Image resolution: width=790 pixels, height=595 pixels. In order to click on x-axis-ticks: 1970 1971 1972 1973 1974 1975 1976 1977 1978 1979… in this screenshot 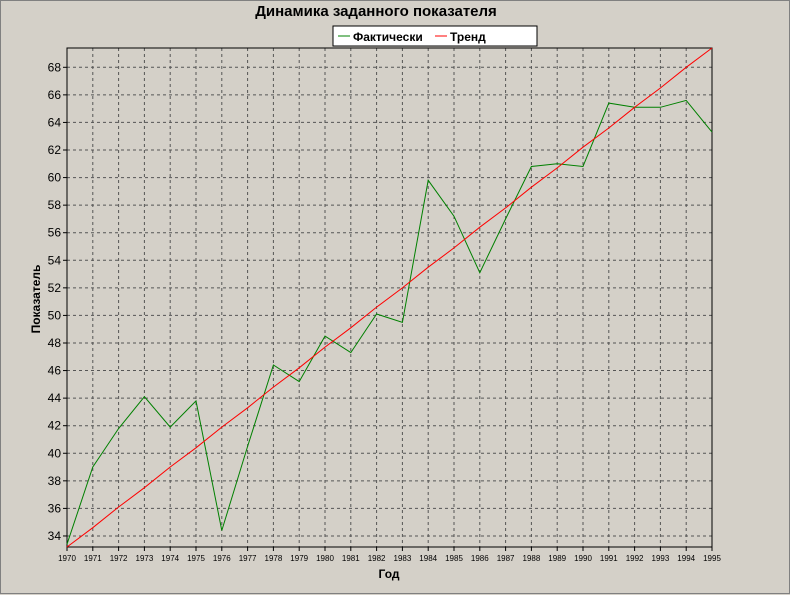, I will do `click(389, 555)`.